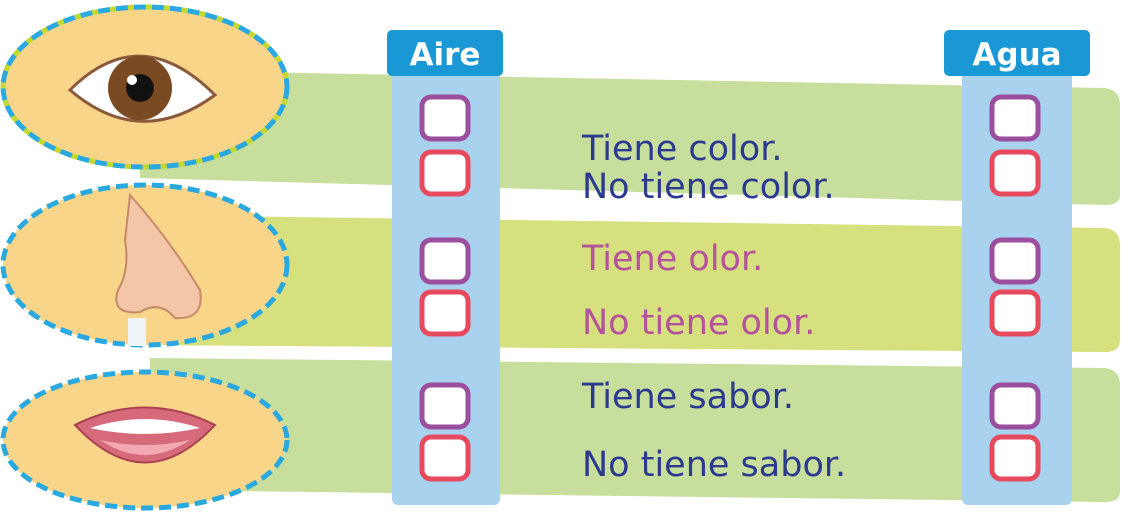 This screenshot has width=1128, height=512. What do you see at coordinates (672, 259) in the screenshot?
I see `statement: Tiene olor.` at bounding box center [672, 259].